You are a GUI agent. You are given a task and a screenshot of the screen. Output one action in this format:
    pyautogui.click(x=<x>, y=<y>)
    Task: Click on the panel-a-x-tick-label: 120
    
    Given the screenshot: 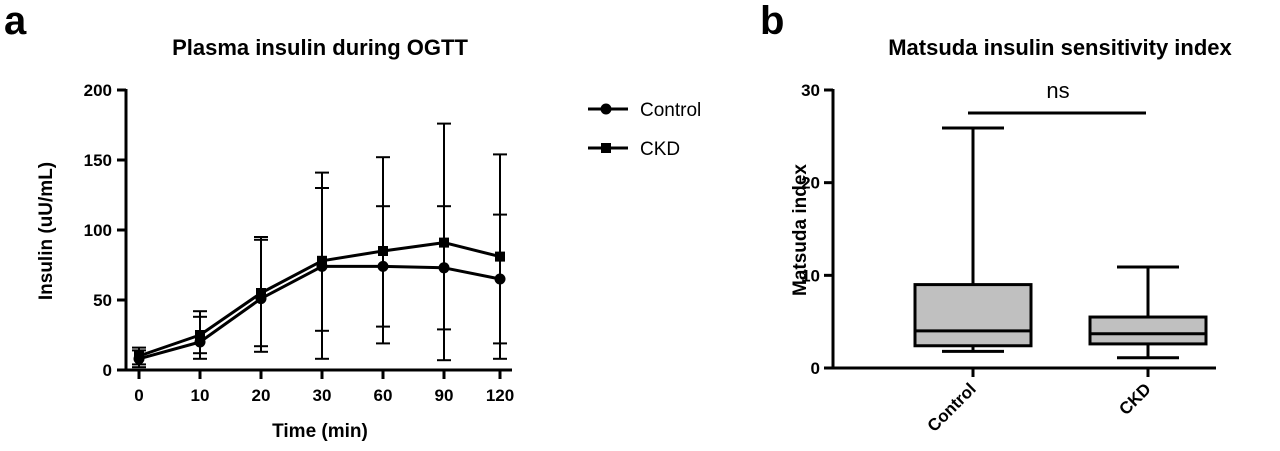 What is the action you would take?
    pyautogui.click(x=500, y=395)
    